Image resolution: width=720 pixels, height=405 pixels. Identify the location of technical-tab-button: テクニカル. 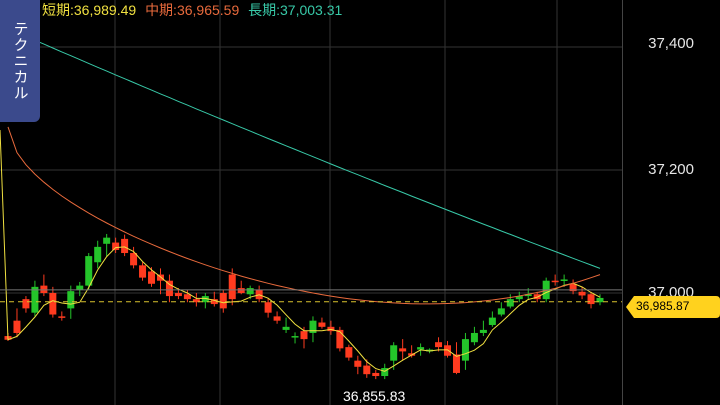
(20, 61).